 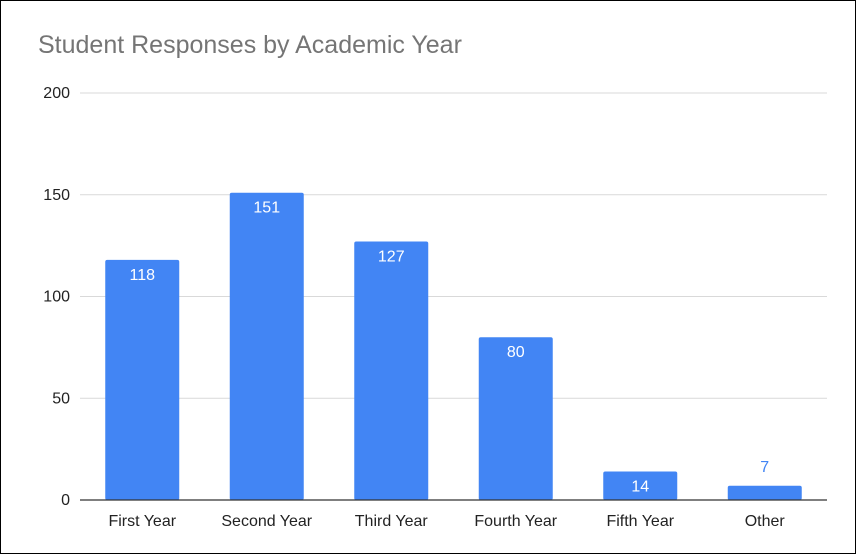 What do you see at coordinates (266, 521) in the screenshot?
I see `x-tick-label: Second Year` at bounding box center [266, 521].